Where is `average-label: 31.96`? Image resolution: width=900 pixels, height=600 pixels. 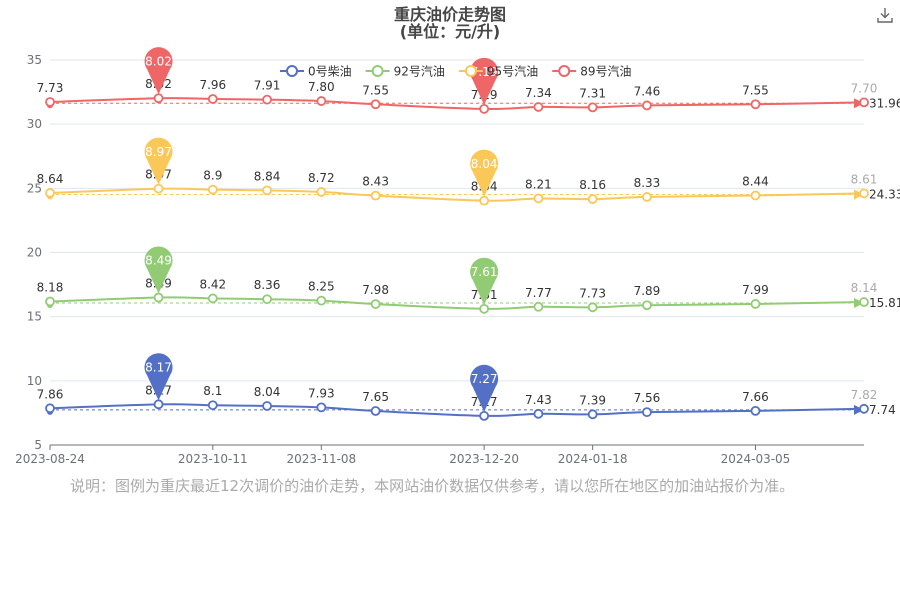
average-label: 31.96 is located at coordinates (884, 103).